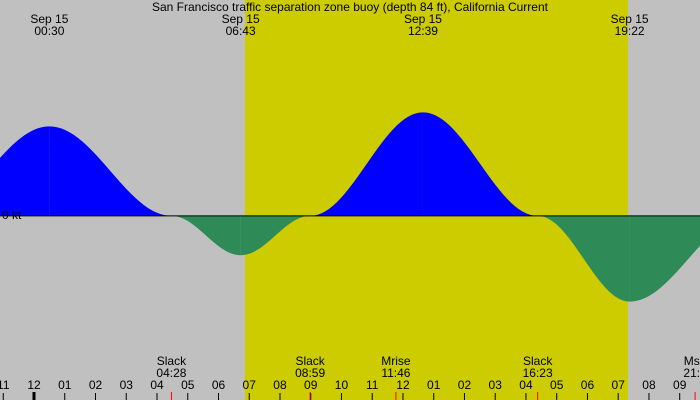 The image size is (700, 400). Describe the element at coordinates (49, 31) in the screenshot. I see `extreme-time: 00:30` at that location.